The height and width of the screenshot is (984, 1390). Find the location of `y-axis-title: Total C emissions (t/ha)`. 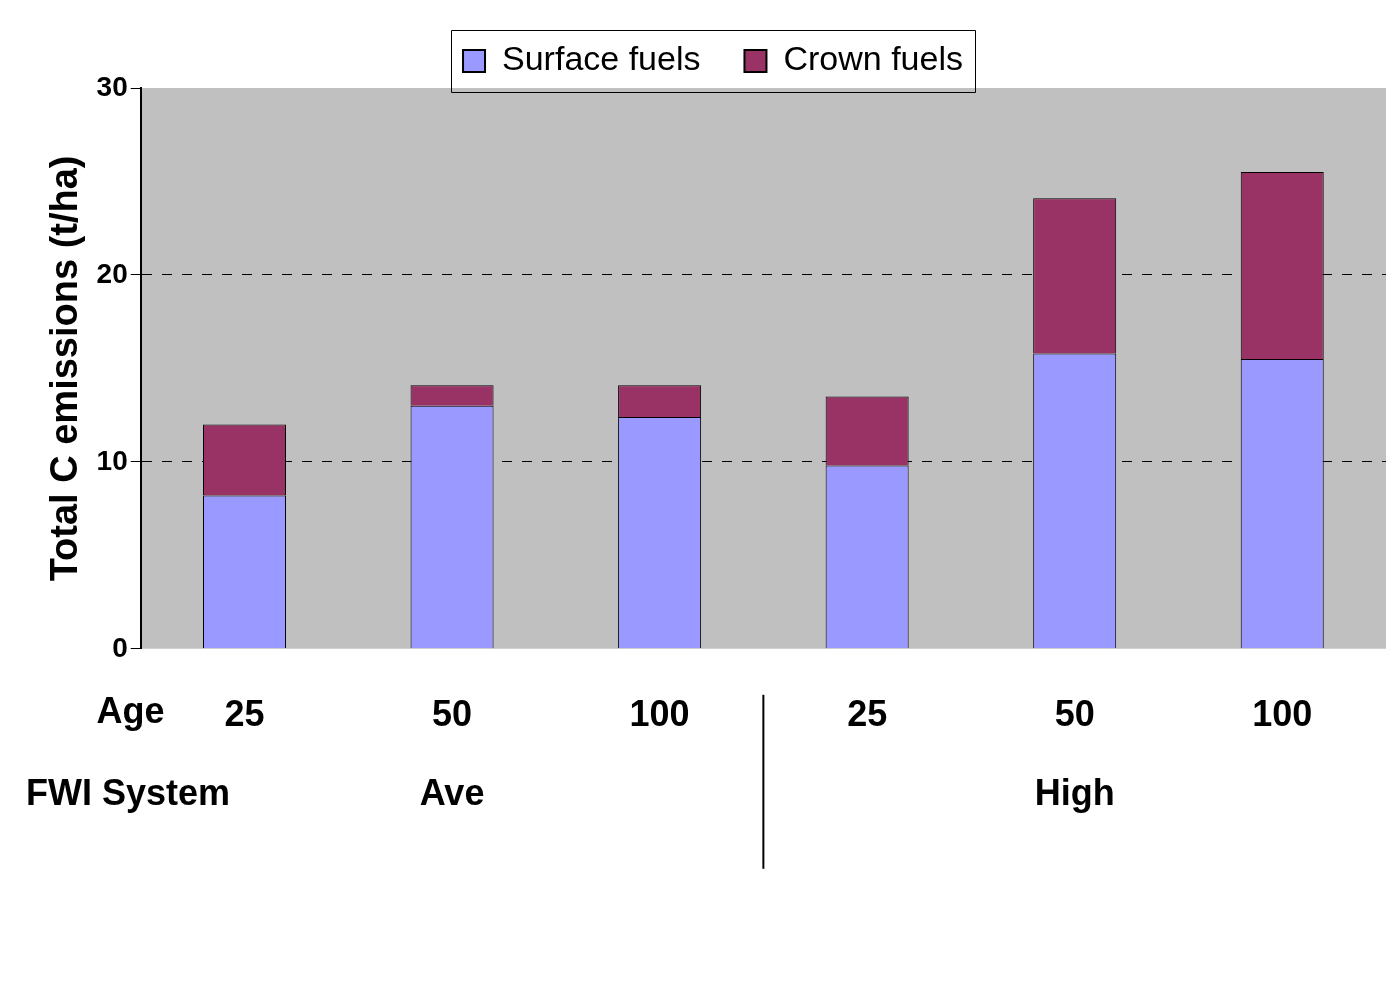

y-axis-title: Total C emissions (t/ha) is located at coordinates (64, 368).